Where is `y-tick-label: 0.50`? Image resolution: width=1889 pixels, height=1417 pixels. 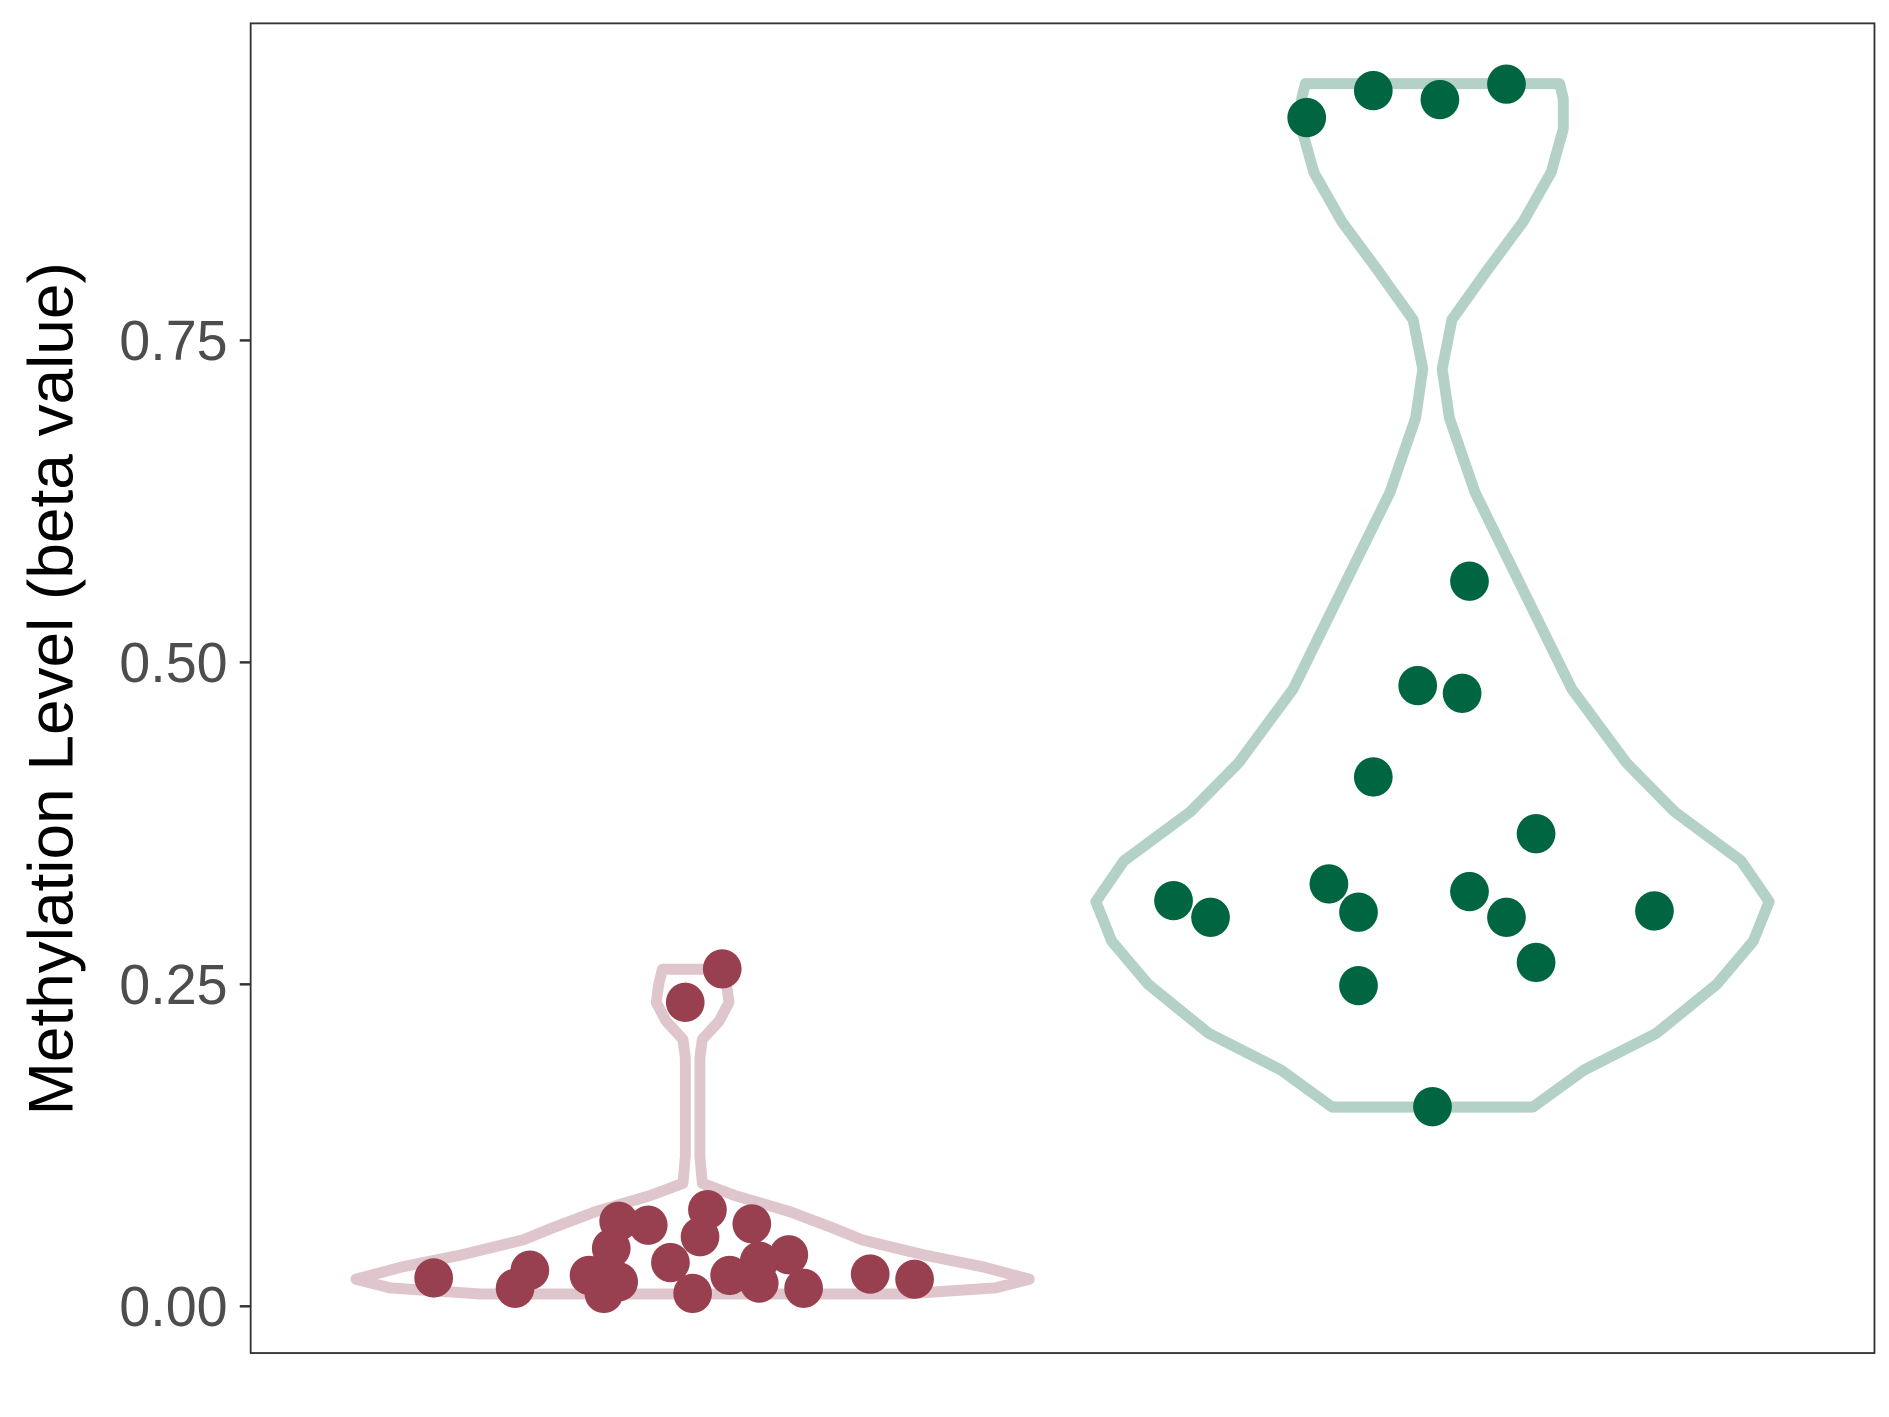 y-tick-label: 0.50 is located at coordinates (173, 662).